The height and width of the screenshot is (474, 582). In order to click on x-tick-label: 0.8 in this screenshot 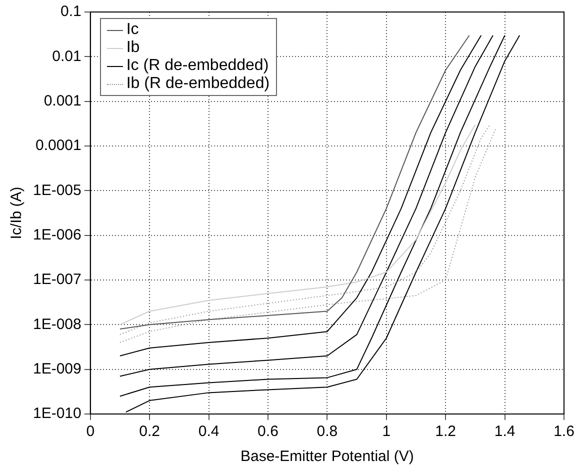, I will do `click(327, 431)`.